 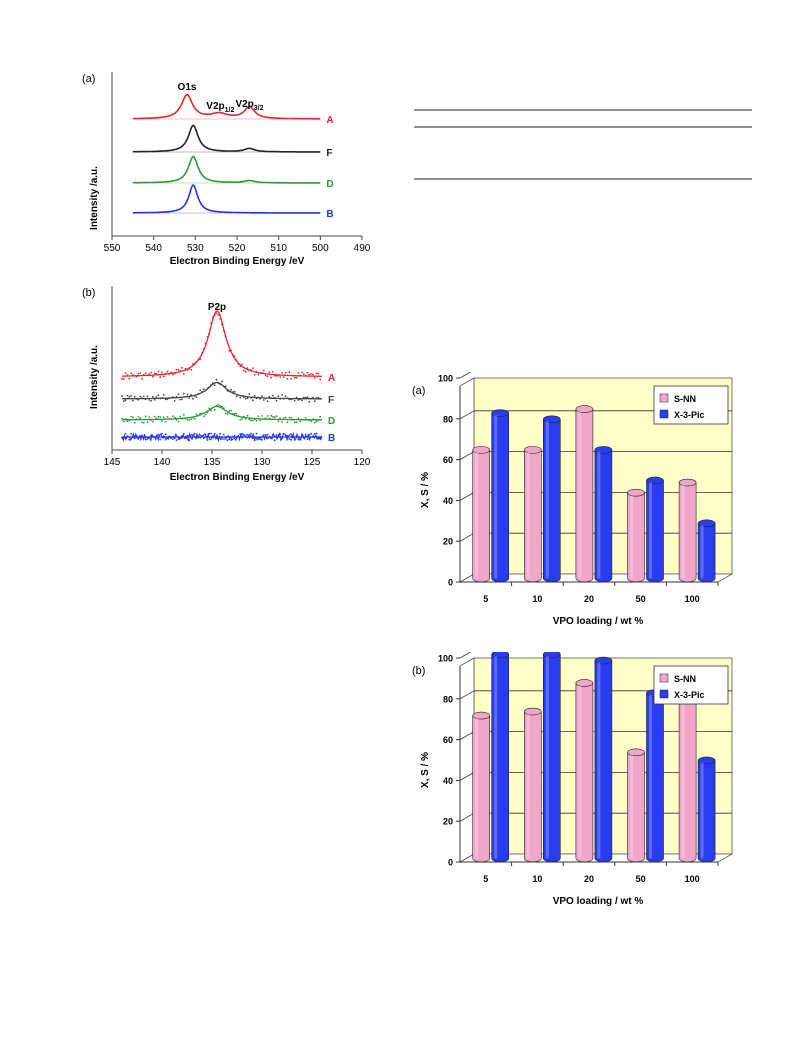 I want to click on legend-label: S-NN, so click(x=685, y=679).